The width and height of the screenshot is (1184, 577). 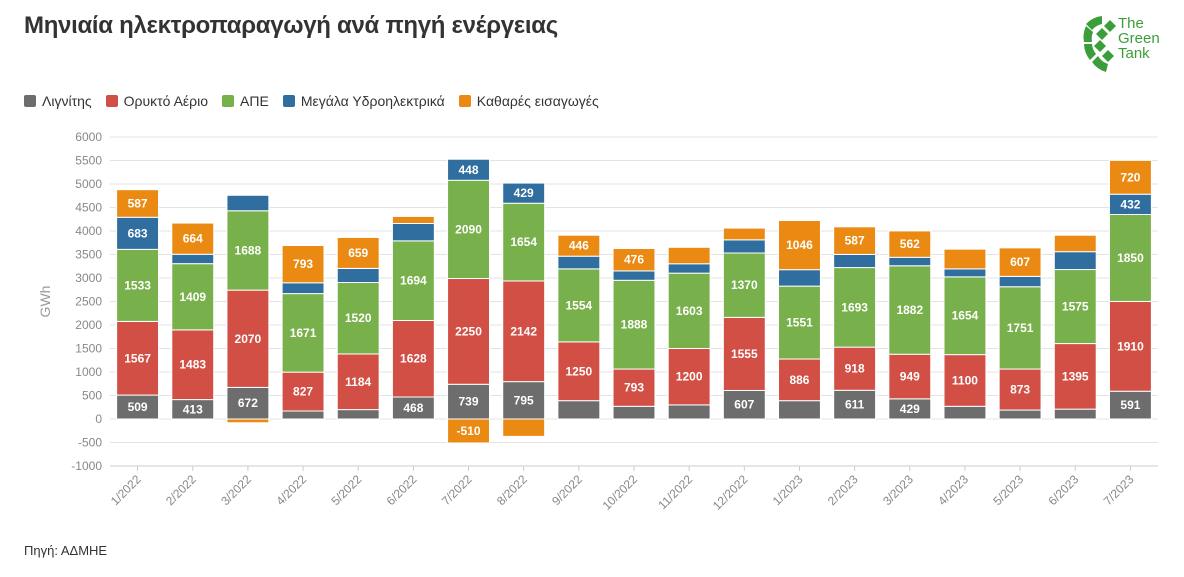 What do you see at coordinates (744, 285) in the screenshot?
I see `data-label: 1370` at bounding box center [744, 285].